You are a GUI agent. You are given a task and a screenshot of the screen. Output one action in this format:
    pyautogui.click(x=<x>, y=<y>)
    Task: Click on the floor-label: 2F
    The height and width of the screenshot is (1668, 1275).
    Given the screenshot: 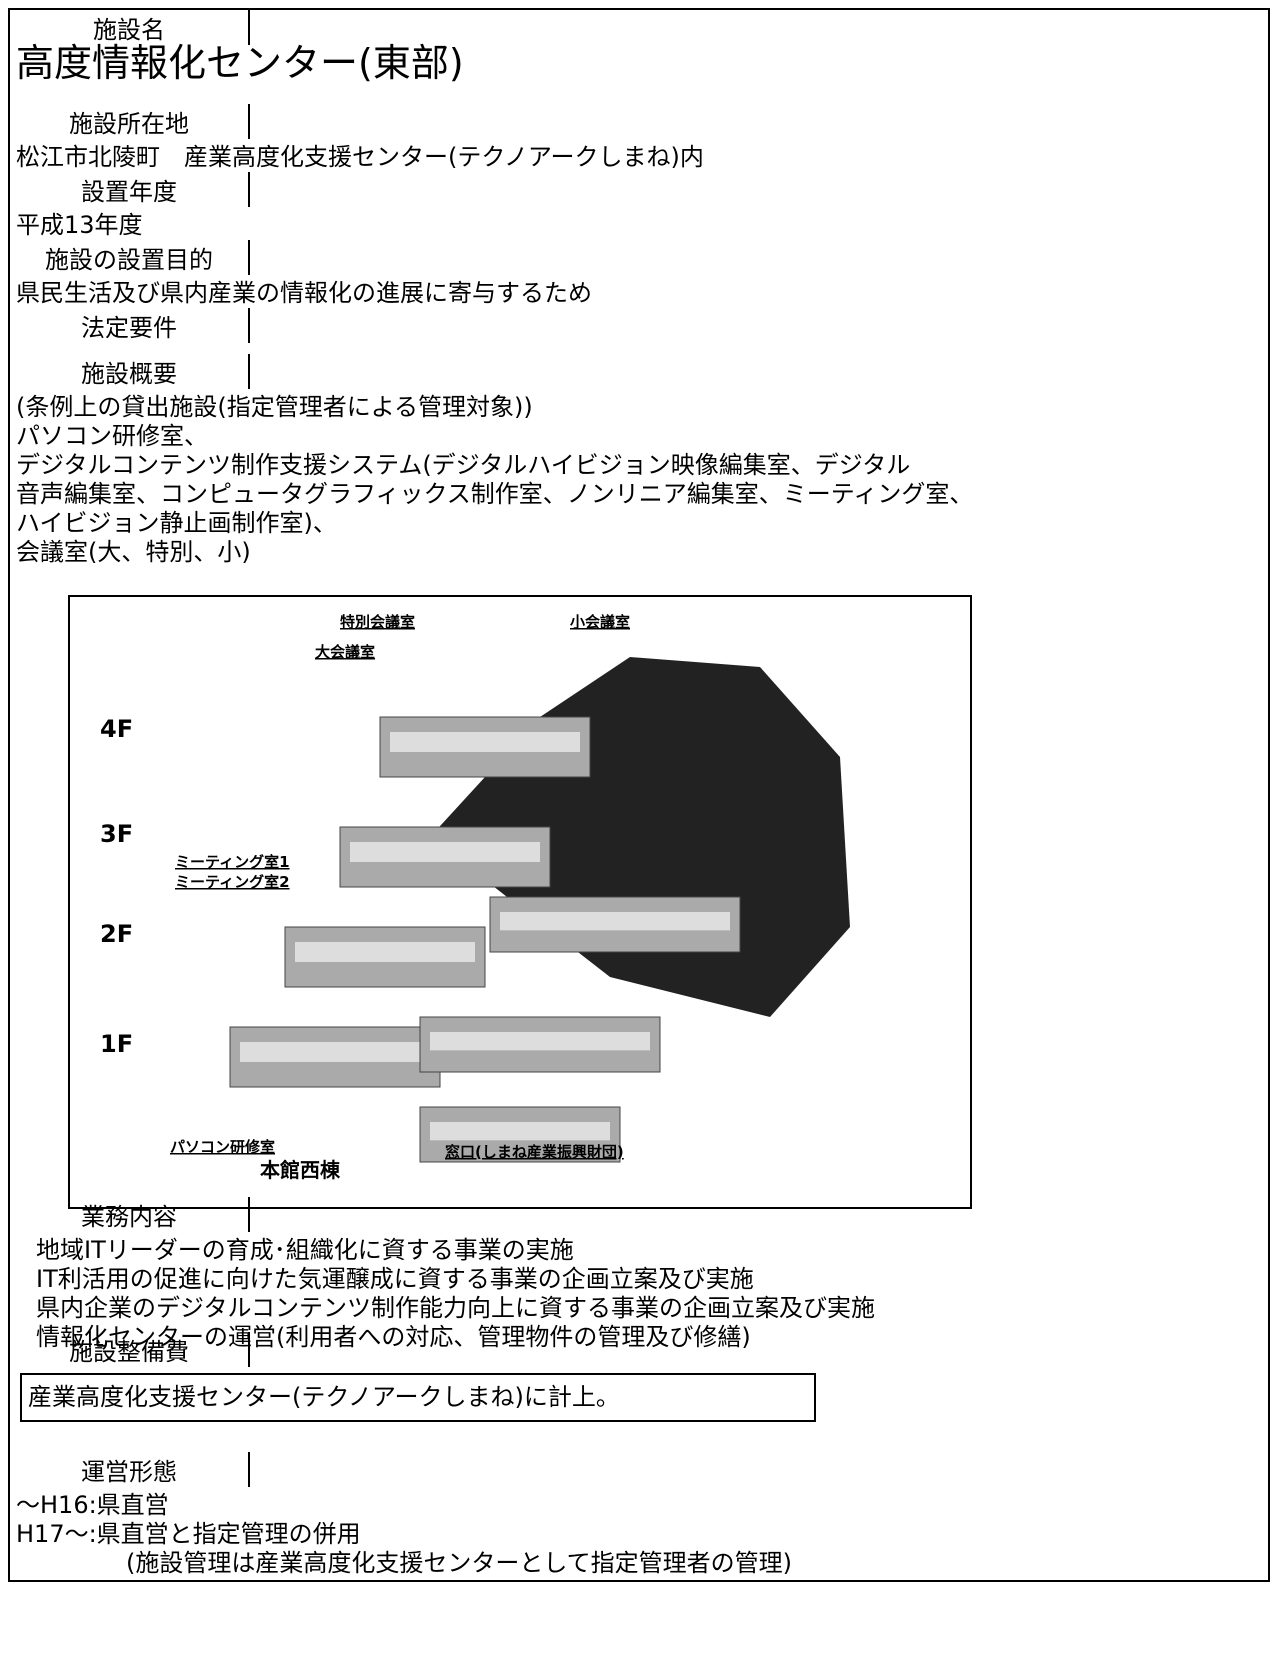 What is the action you would take?
    pyautogui.click(x=116, y=934)
    